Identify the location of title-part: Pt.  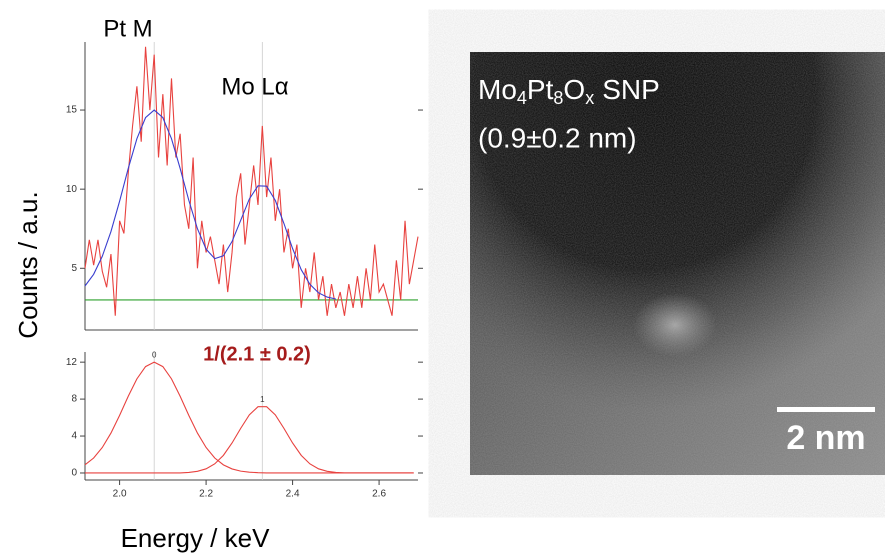
(540, 89).